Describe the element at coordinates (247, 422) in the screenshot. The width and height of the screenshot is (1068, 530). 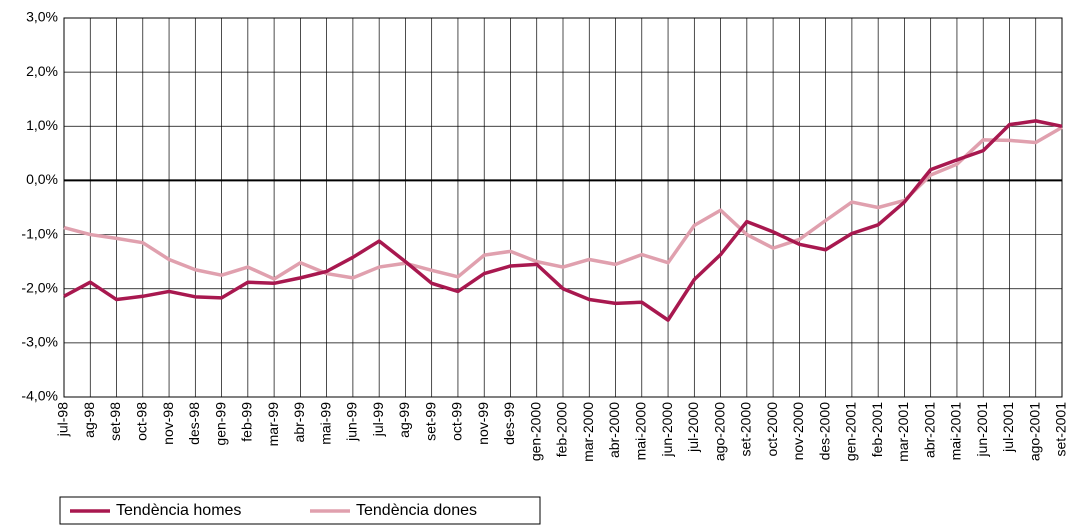
I see `x-tick-label: feb-99` at that location.